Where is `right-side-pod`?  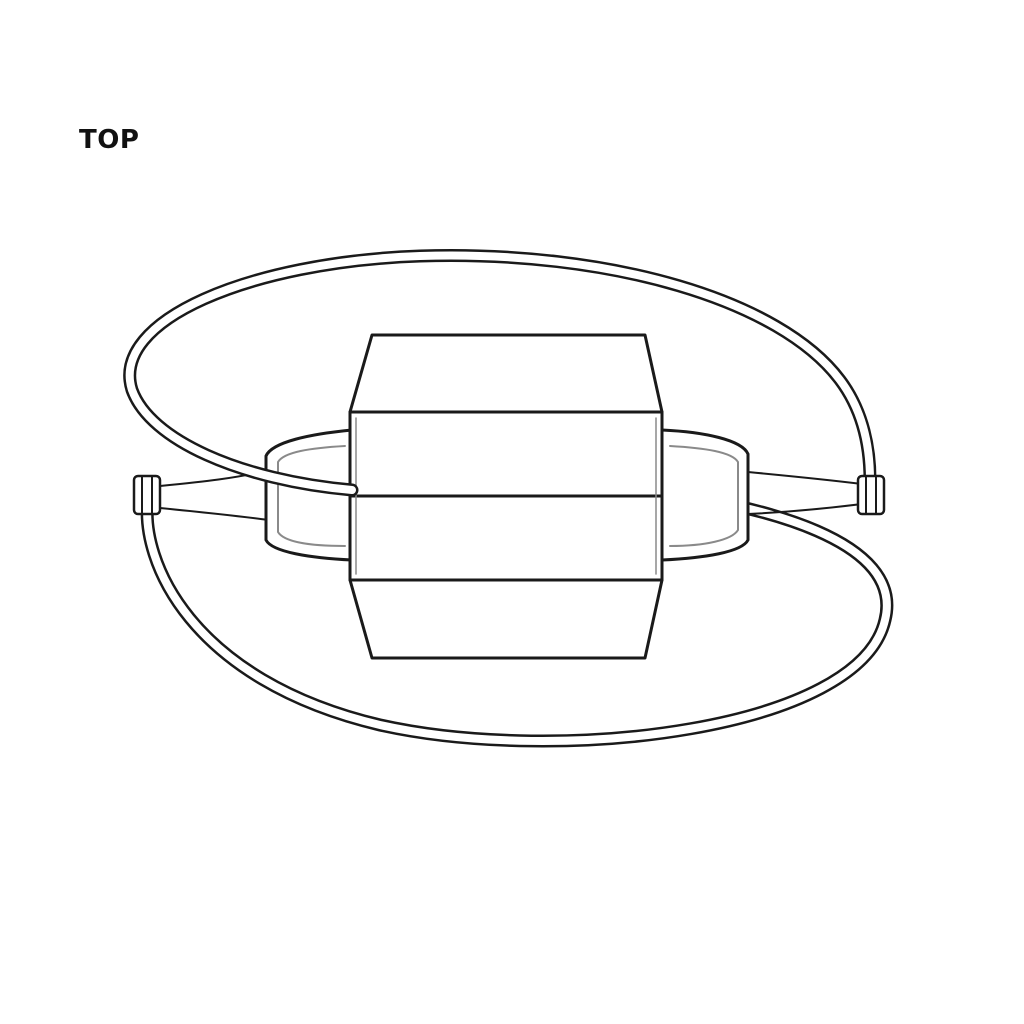
right-side-pod is located at coordinates (705, 495).